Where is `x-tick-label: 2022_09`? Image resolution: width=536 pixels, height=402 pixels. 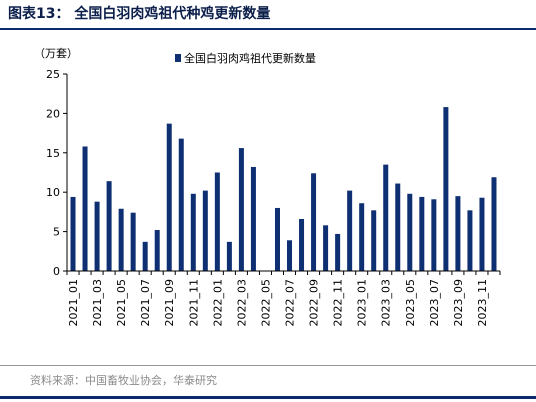 x-tick-label: 2022_09 is located at coordinates (314, 303).